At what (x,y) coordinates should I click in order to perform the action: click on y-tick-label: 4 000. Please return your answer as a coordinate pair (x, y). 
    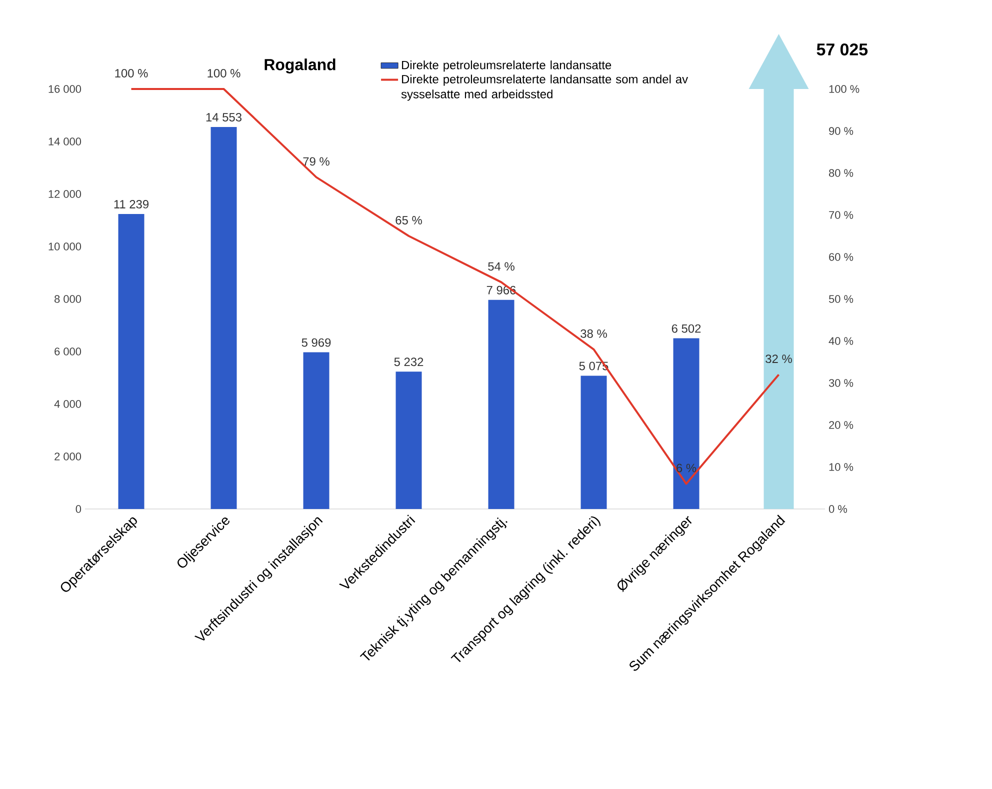
    Looking at the image, I should click on (68, 404).